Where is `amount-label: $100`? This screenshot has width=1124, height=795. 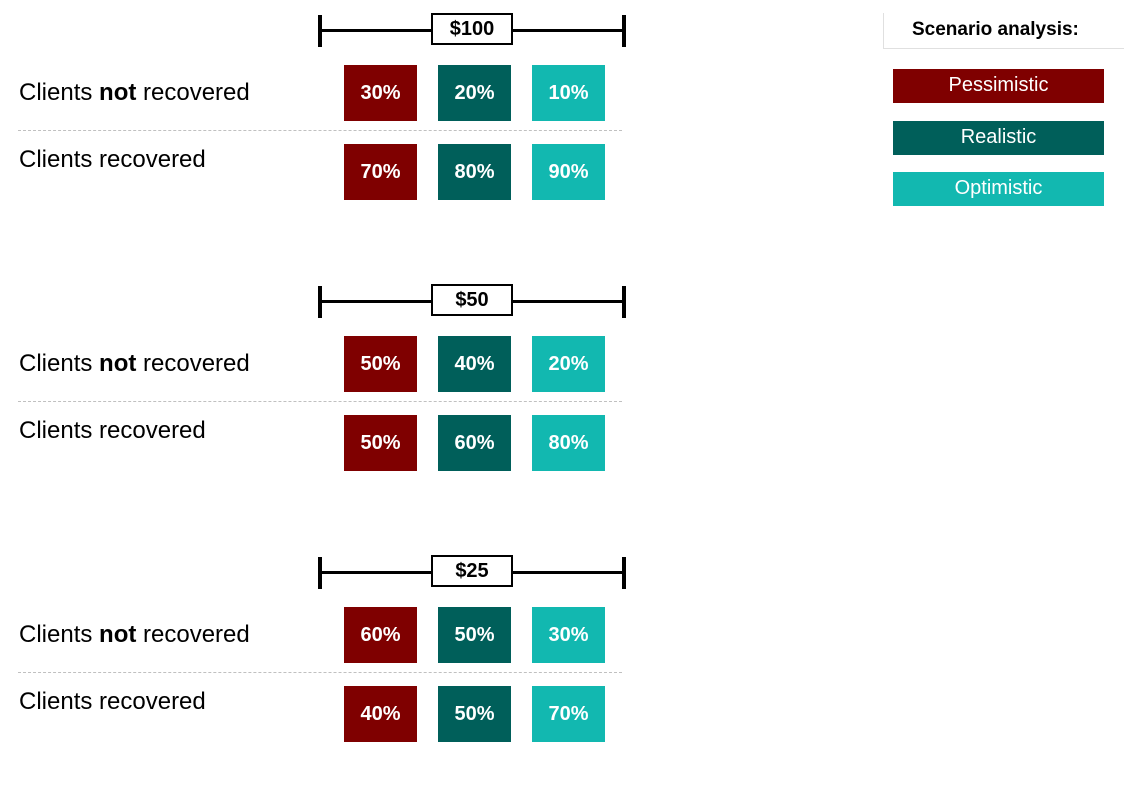 amount-label: $100 is located at coordinates (472, 29).